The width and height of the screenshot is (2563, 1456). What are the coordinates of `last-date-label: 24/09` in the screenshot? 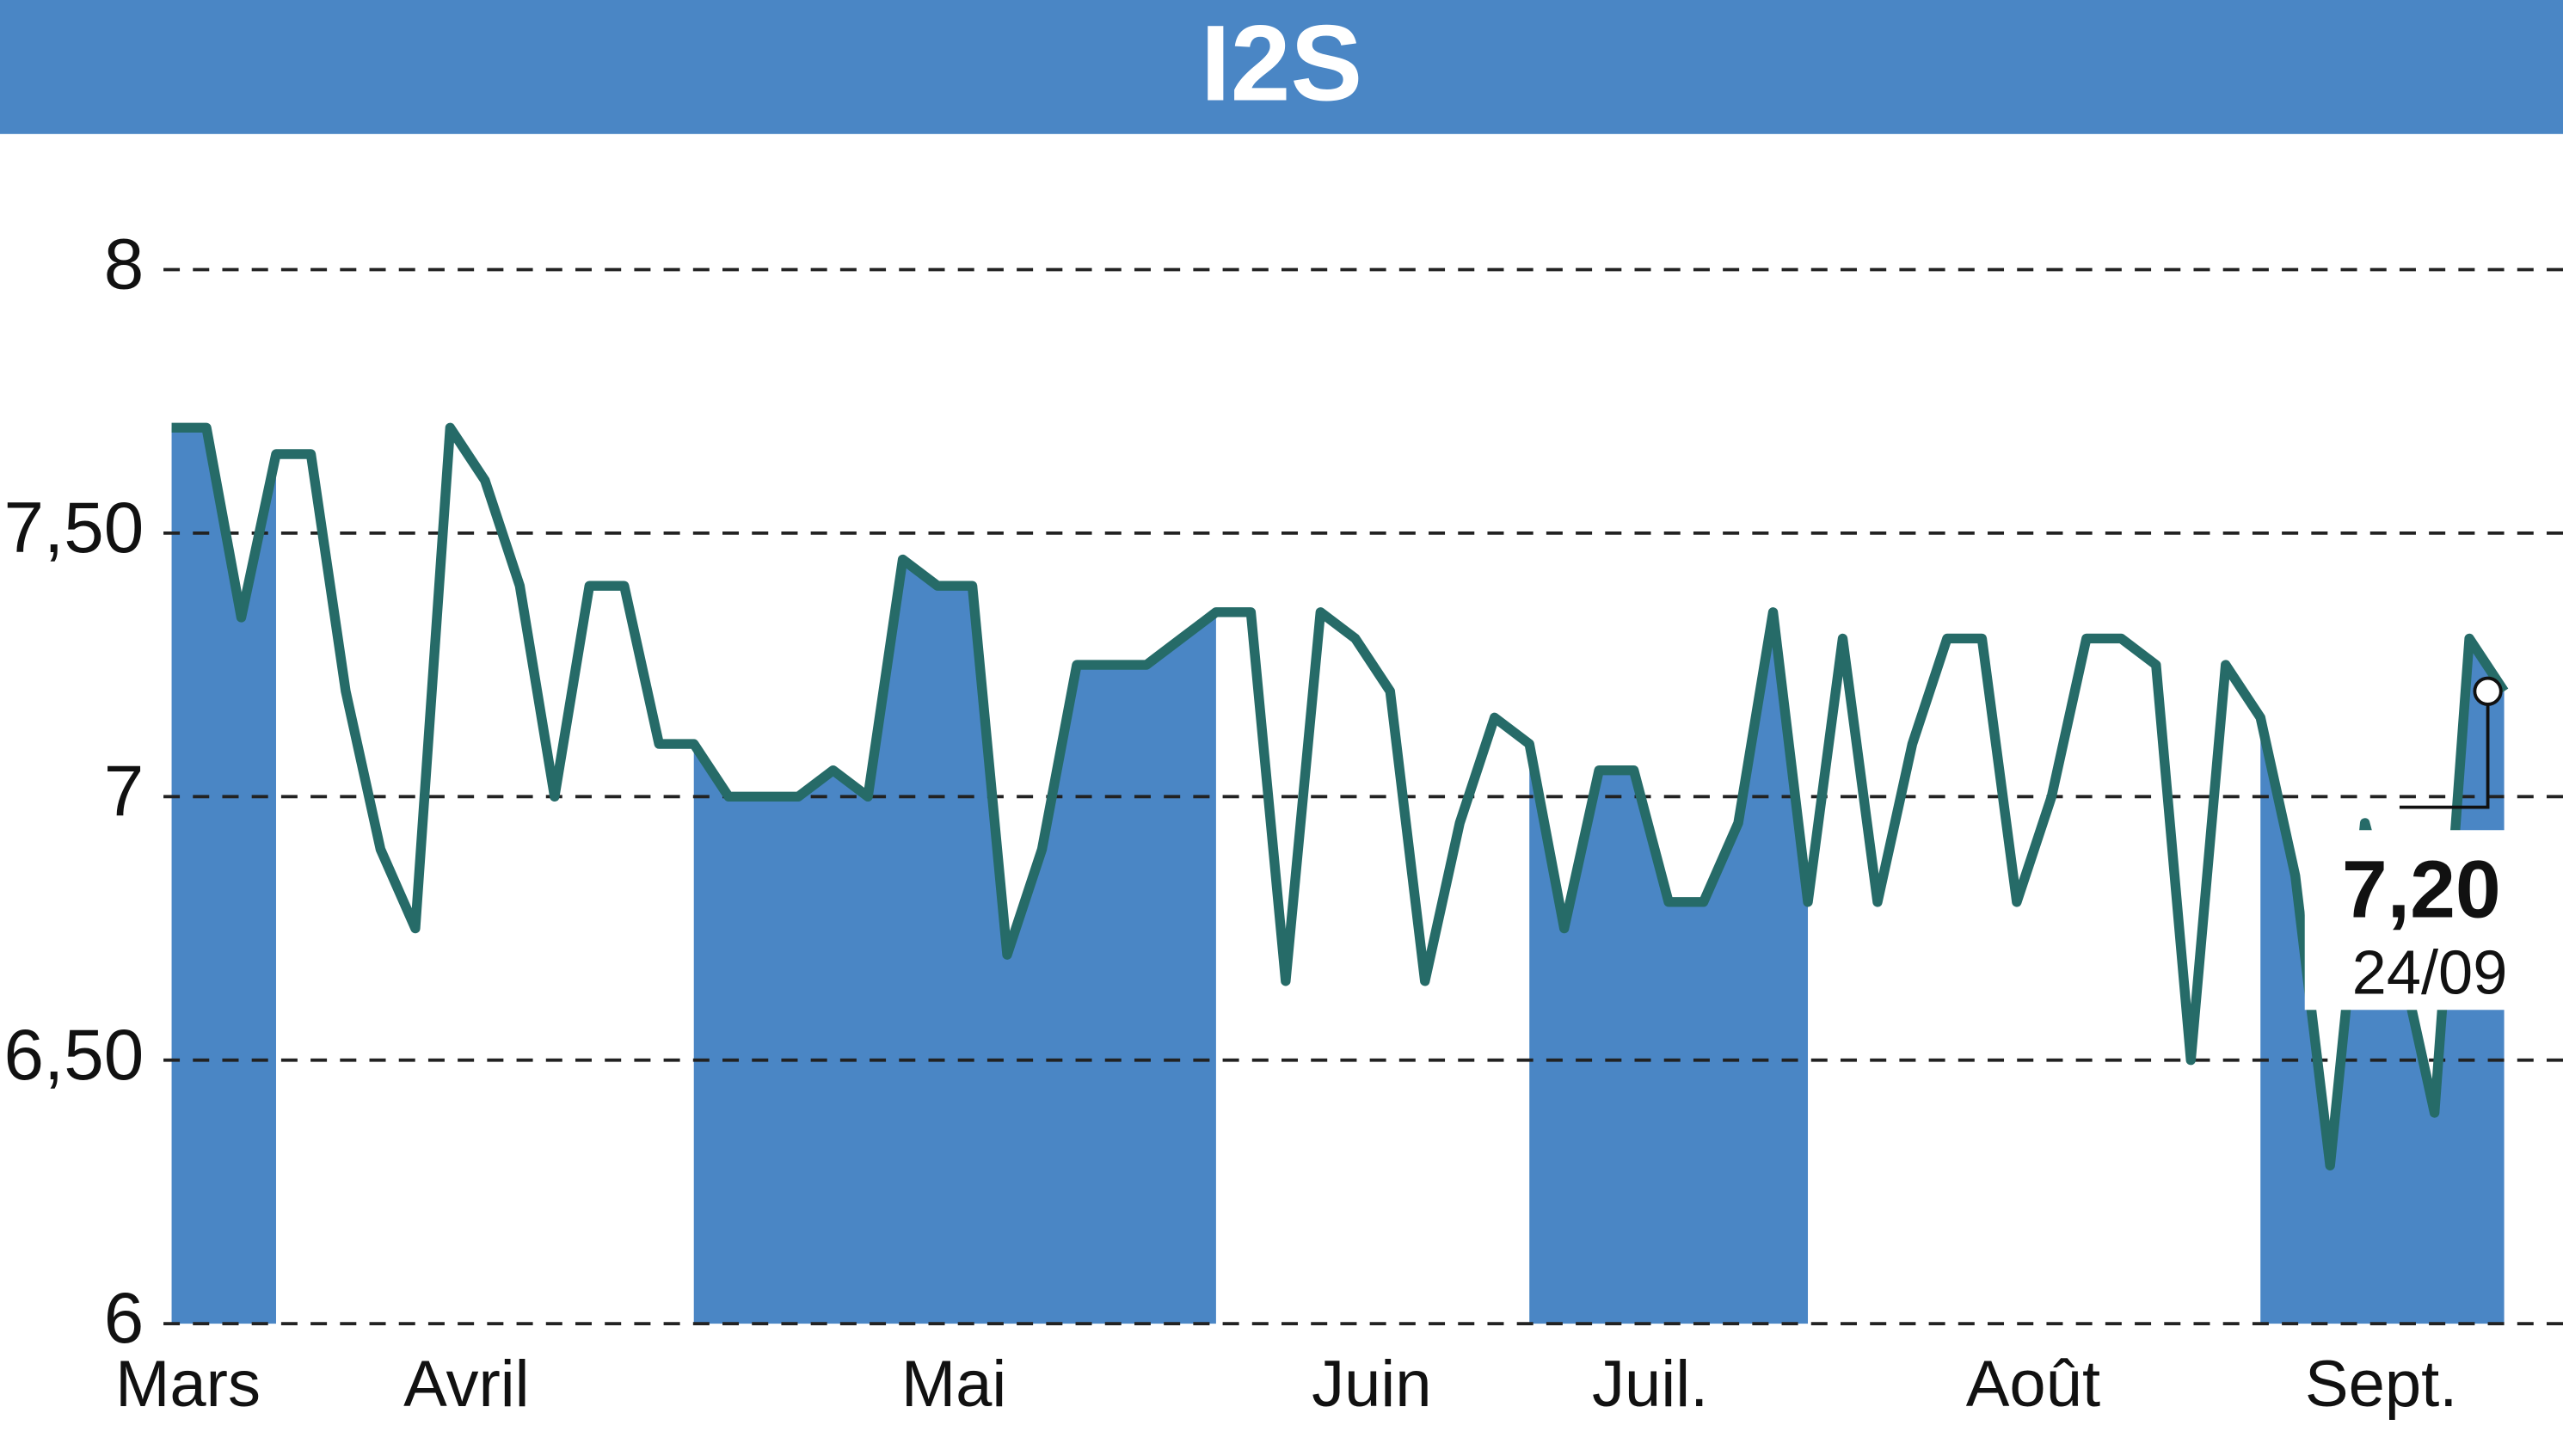 It's located at (2430, 972).